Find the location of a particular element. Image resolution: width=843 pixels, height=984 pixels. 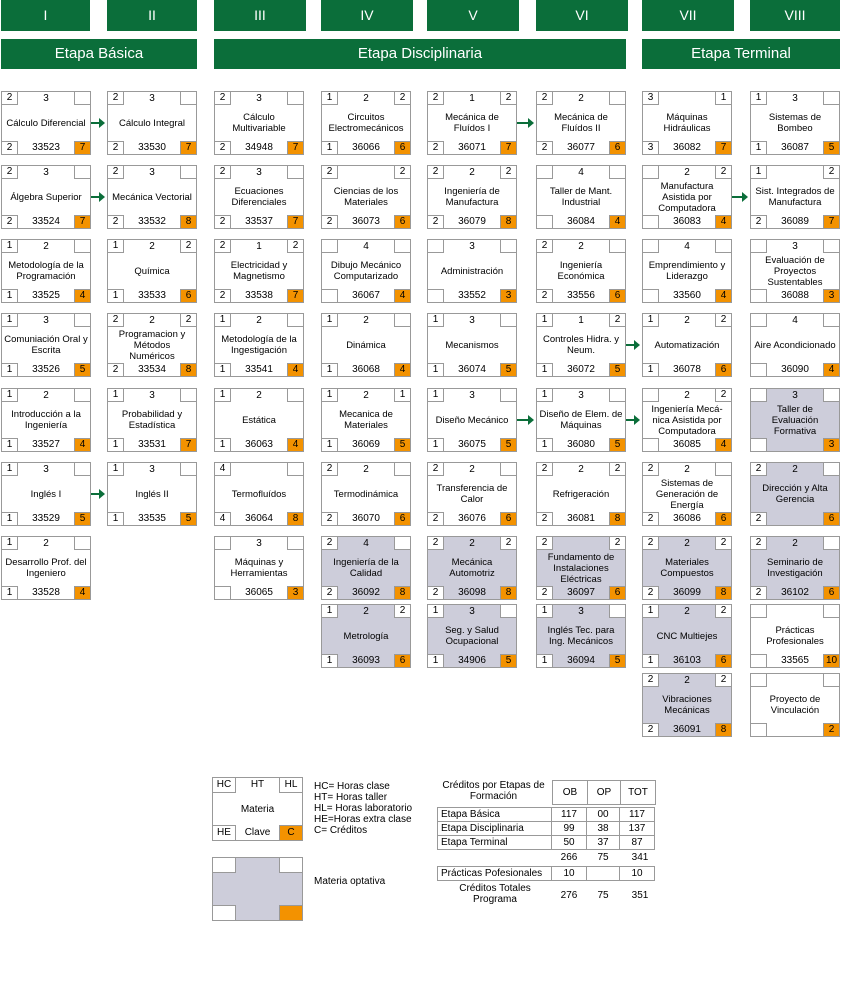

course-card: 4 Emprendimiento y Liderazgo 33560 4 is located at coordinates (687, 271).